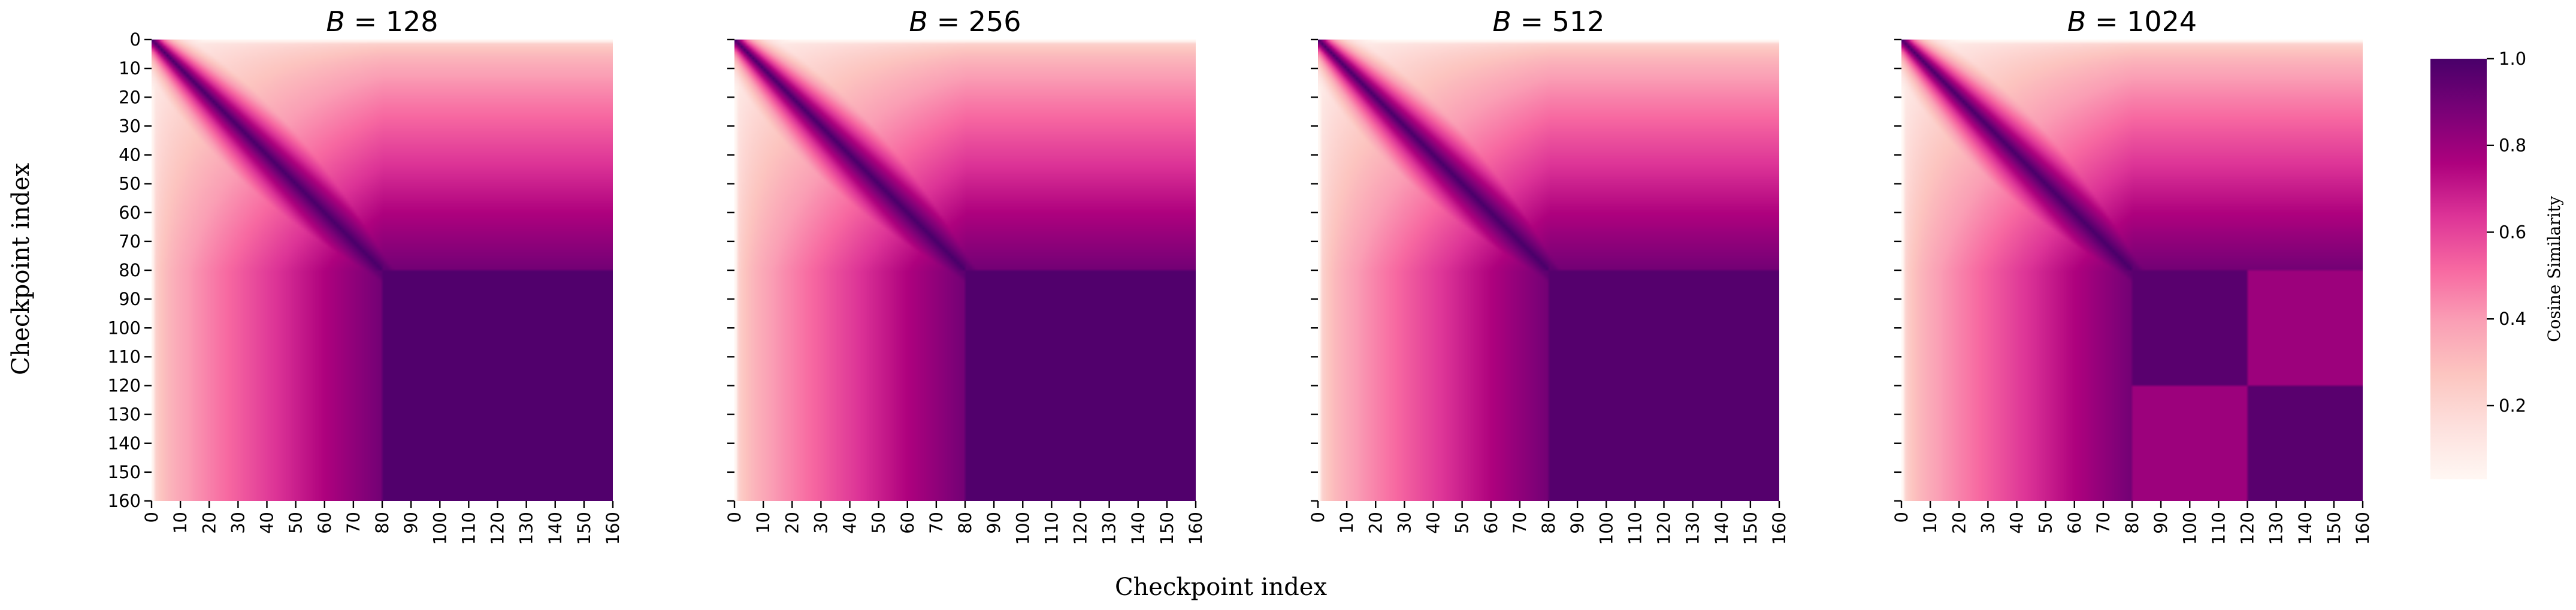 This screenshot has height=610, width=2576. What do you see at coordinates (130, 97) in the screenshot?
I see `y-tick-label: 20` at bounding box center [130, 97].